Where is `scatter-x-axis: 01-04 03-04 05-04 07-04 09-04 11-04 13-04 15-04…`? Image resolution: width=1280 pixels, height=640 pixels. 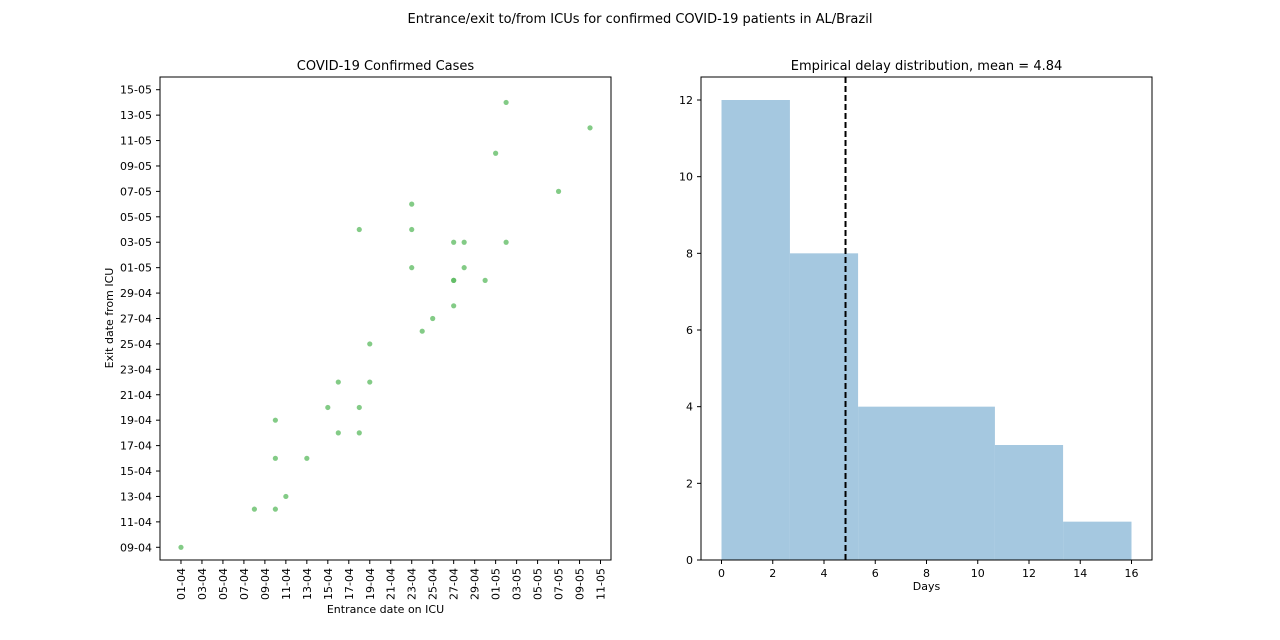 scatter-x-axis: 01-04 03-04 05-04 07-04 09-04 11-04 13-04 15-04… is located at coordinates (391, 580).